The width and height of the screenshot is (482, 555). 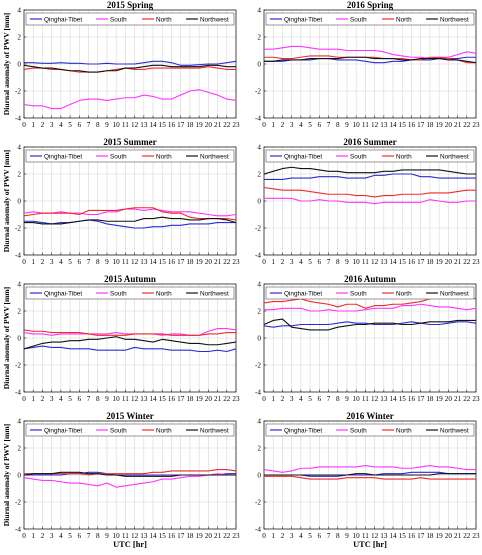 I want to click on series-line-qinghai-tibet, so click(x=130, y=349).